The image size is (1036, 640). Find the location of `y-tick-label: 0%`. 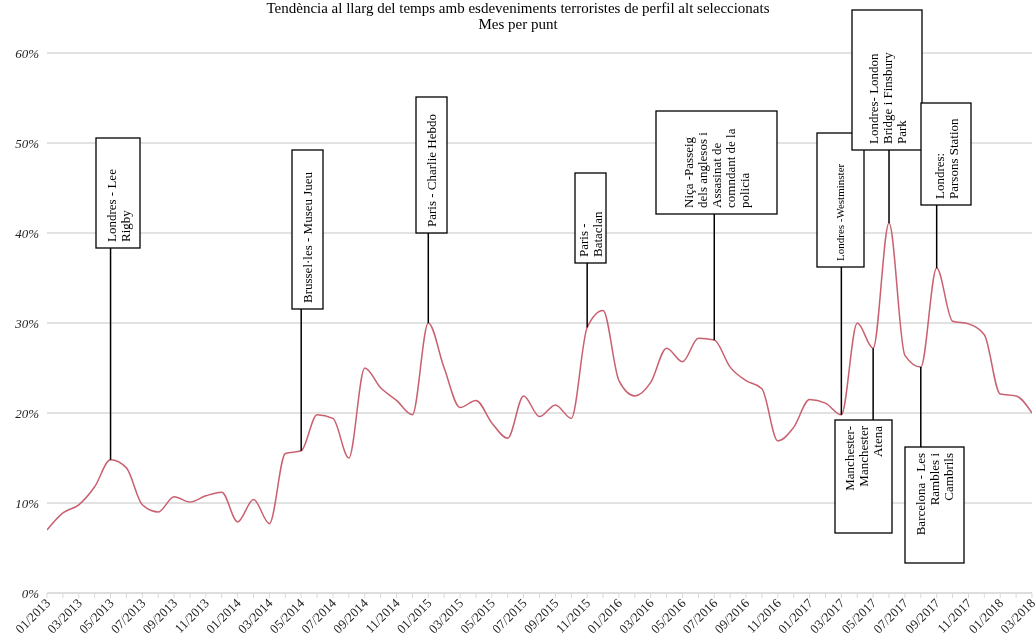

y-tick-label: 0% is located at coordinates (30, 593).